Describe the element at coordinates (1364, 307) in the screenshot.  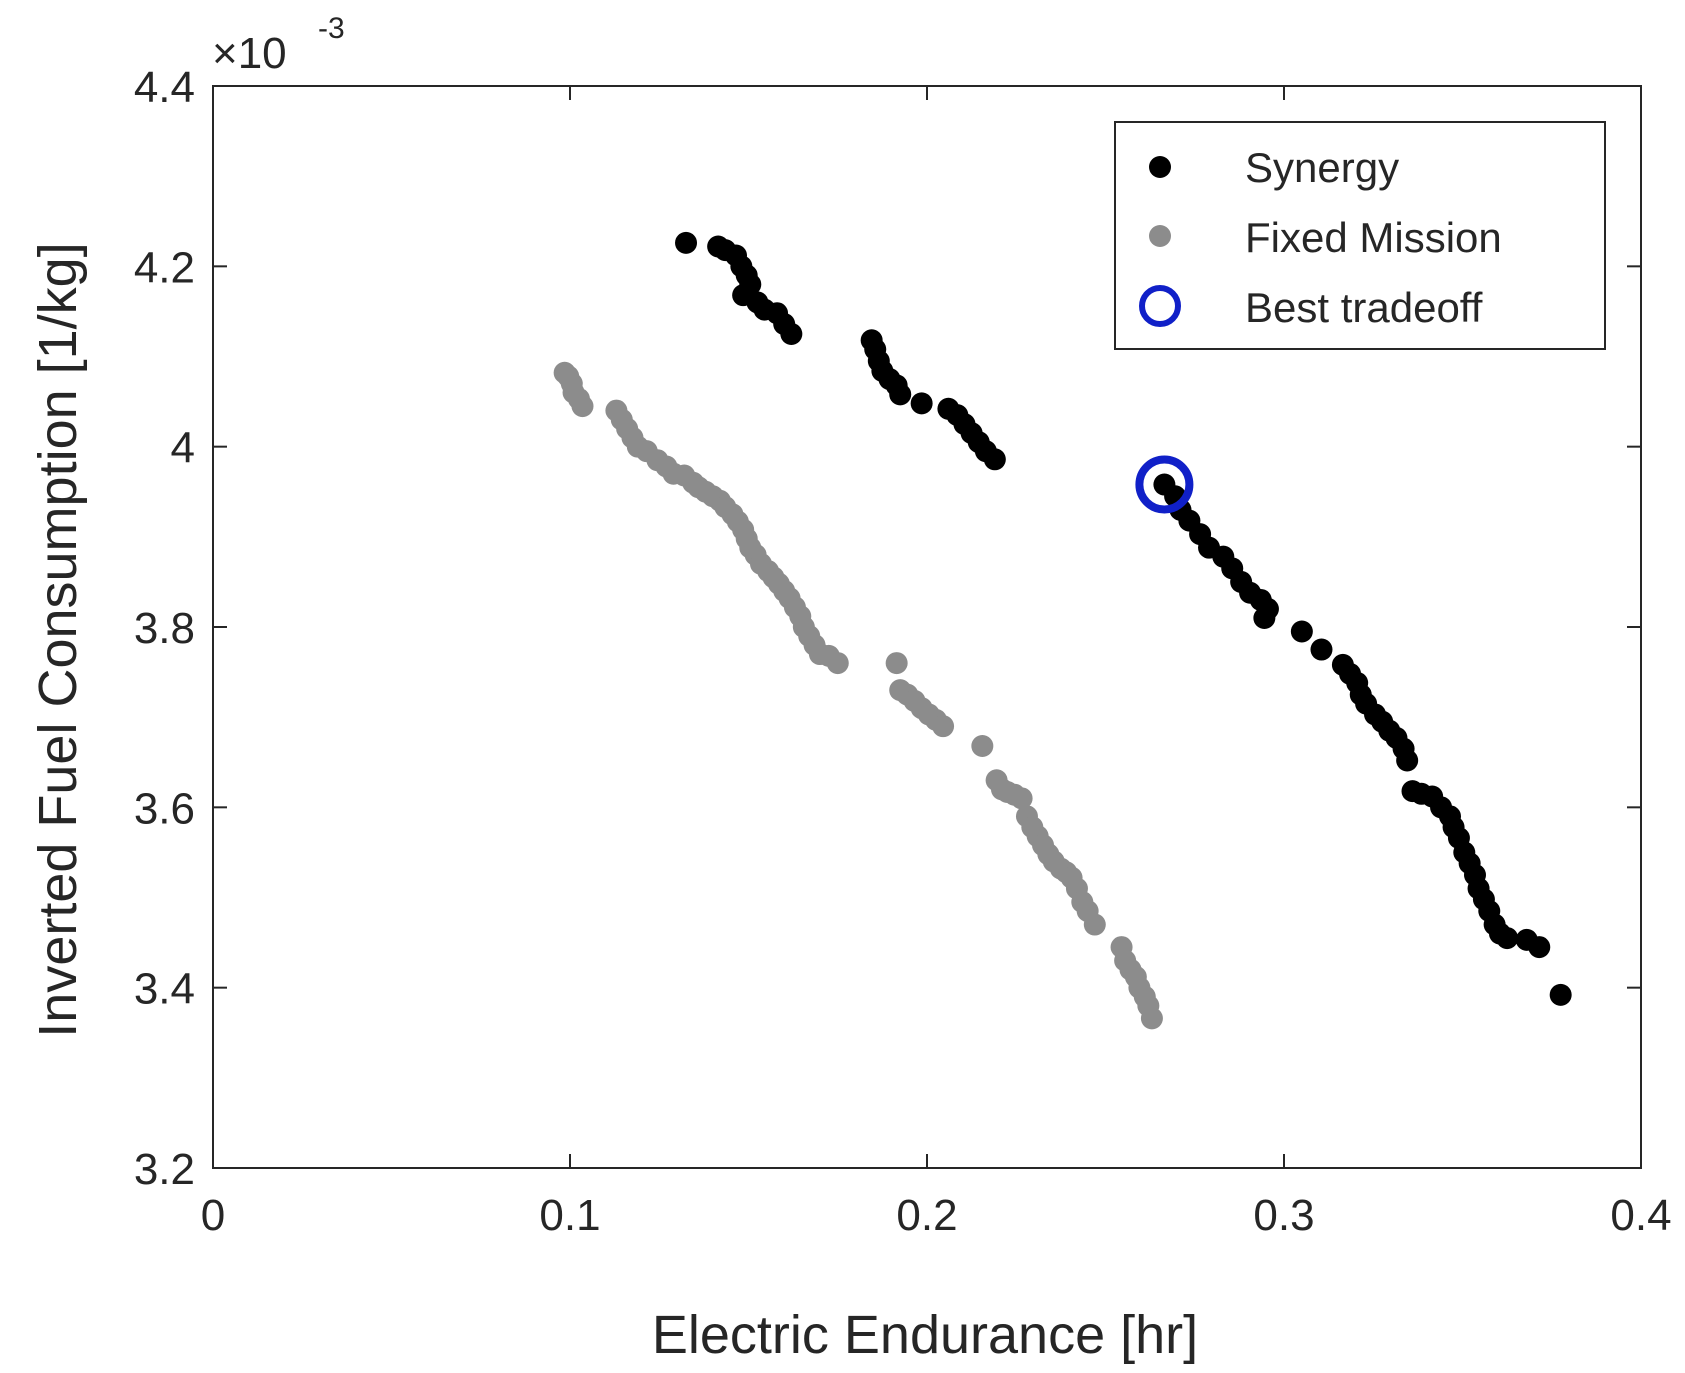
I see `legend-label-best-tradeoff: Best tradeoff` at that location.